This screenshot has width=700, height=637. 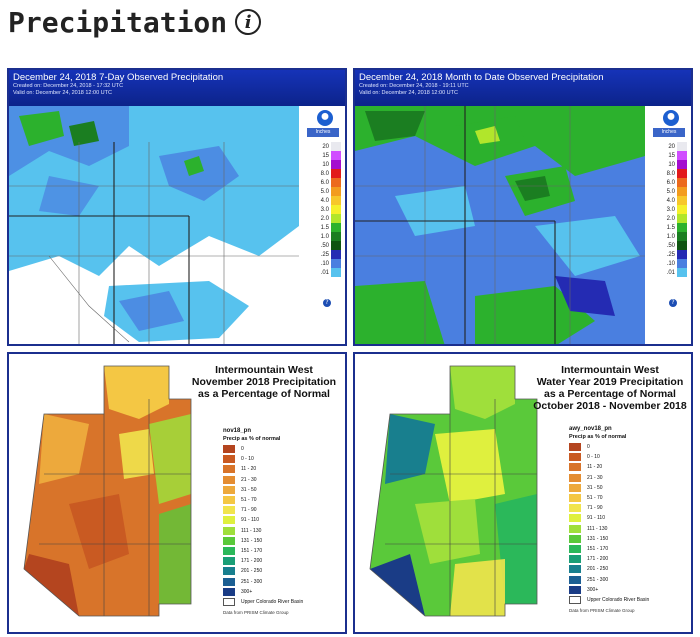 I want to click on legend-entry: 3.0, so click(x=324, y=209).